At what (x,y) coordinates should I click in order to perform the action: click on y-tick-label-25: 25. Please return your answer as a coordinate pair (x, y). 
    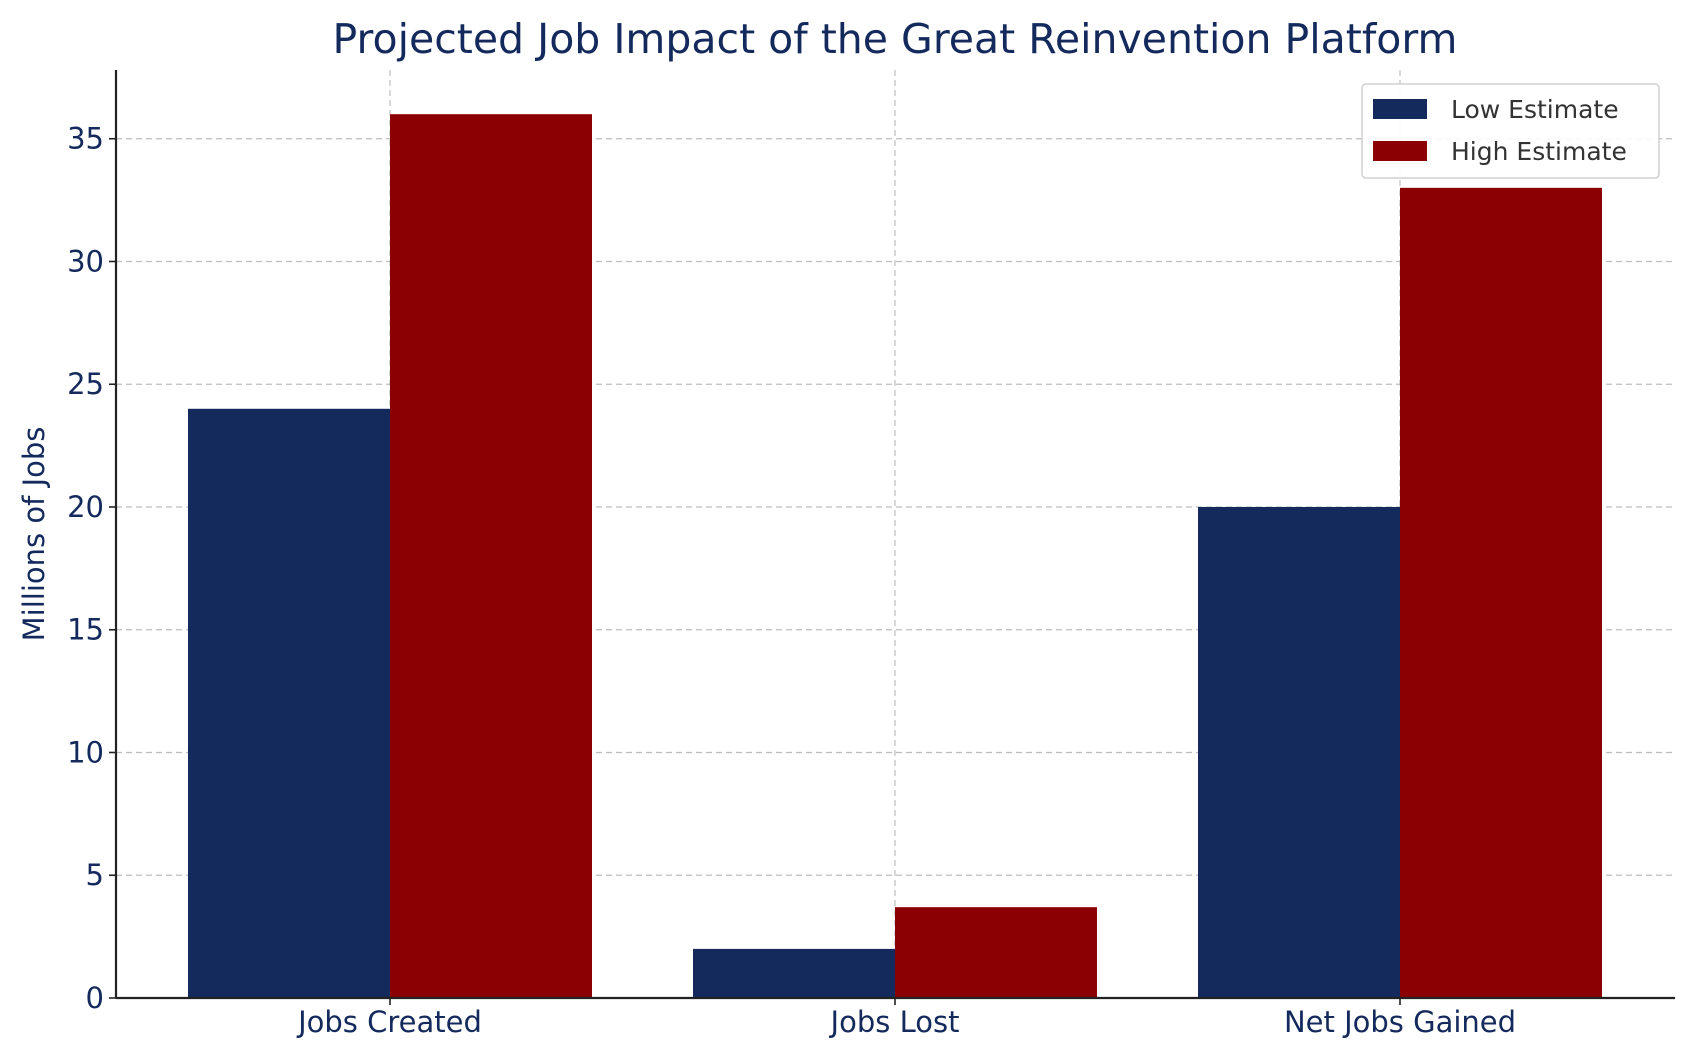
    Looking at the image, I should click on (85, 384).